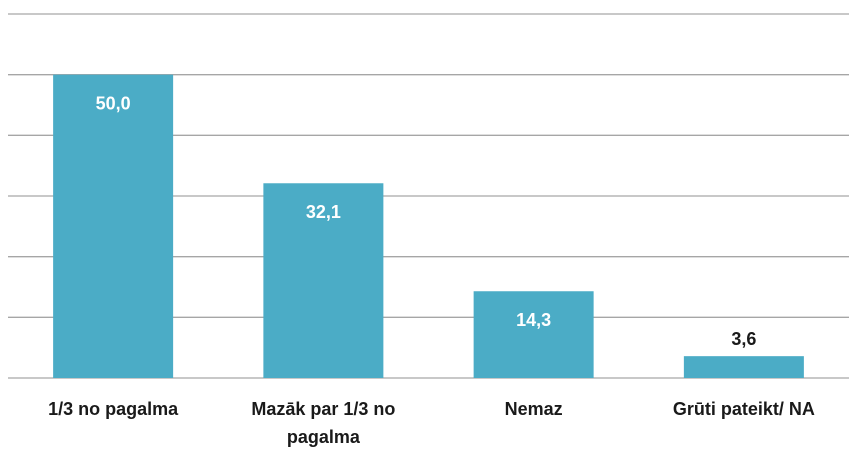 Image resolution: width=849 pixels, height=452 pixels. Describe the element at coordinates (534, 409) in the screenshot. I see `x-tick-label: Nemaz` at that location.